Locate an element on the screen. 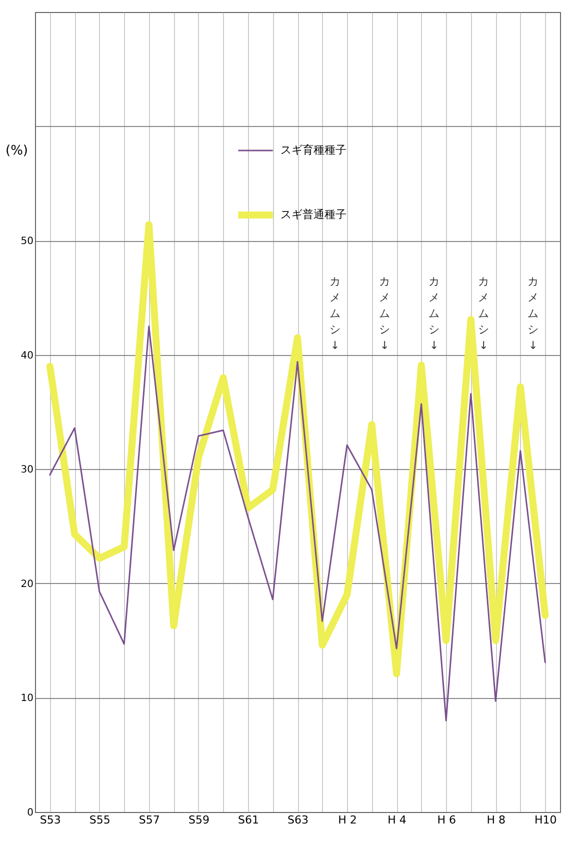 This screenshot has width=562, height=851. x-tick-label: S57 is located at coordinates (149, 820).